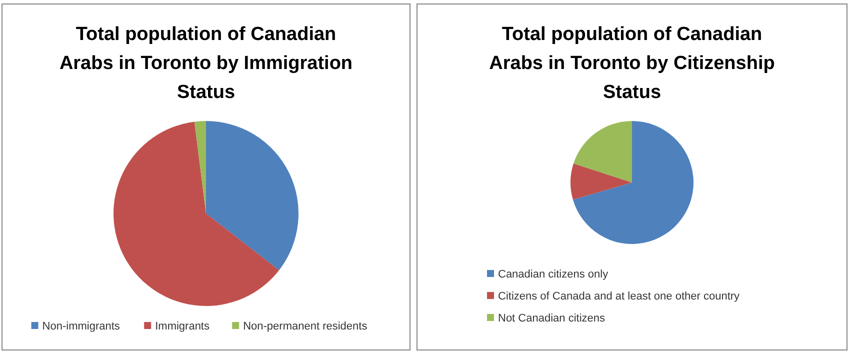  What do you see at coordinates (182, 326) in the screenshot?
I see `legend-label: Immigrants` at bounding box center [182, 326].